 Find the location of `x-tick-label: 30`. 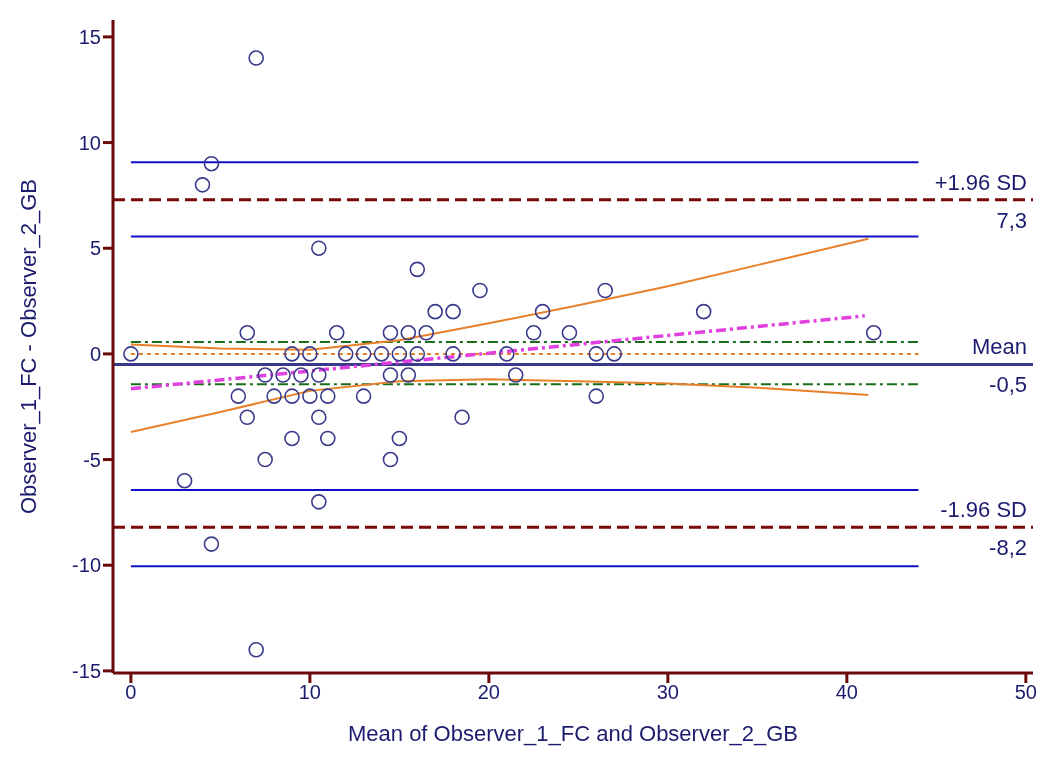

x-tick-label: 30 is located at coordinates (667, 692).